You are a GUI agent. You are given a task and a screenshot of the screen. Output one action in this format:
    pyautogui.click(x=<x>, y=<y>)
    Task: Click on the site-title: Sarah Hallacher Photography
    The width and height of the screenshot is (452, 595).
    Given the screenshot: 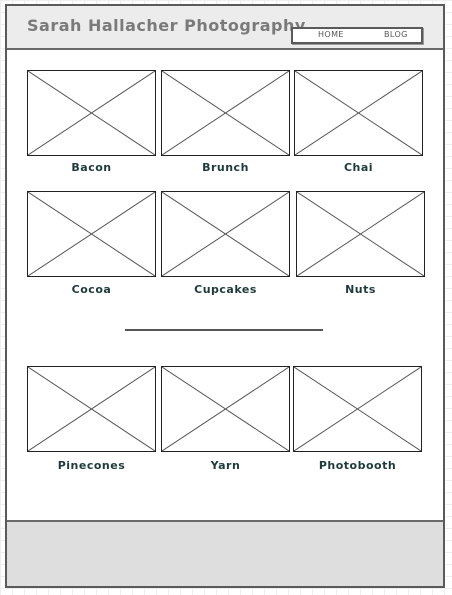 What is the action you would take?
    pyautogui.click(x=166, y=25)
    